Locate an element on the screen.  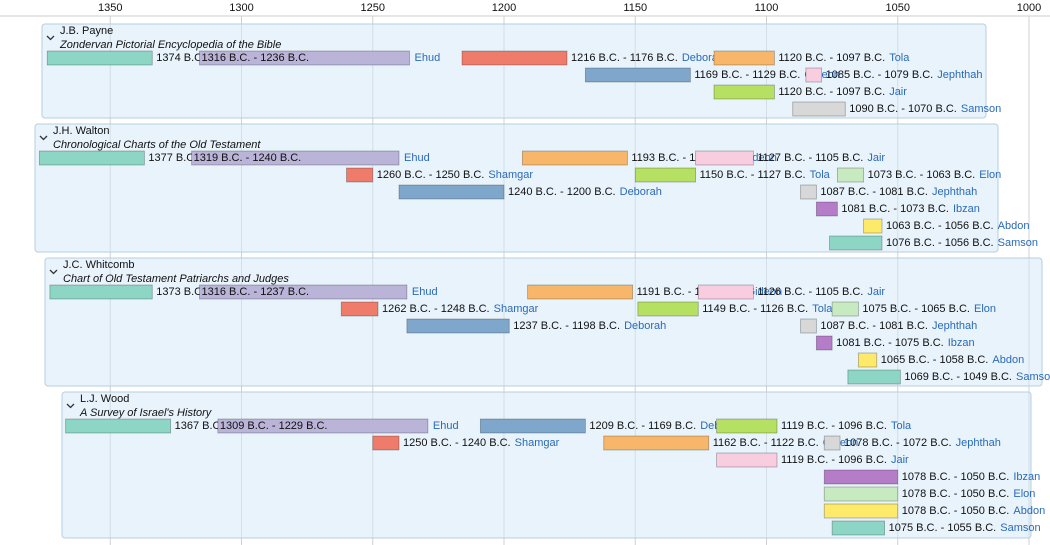
x-tick-label: 1200 is located at coordinates (504, 8).